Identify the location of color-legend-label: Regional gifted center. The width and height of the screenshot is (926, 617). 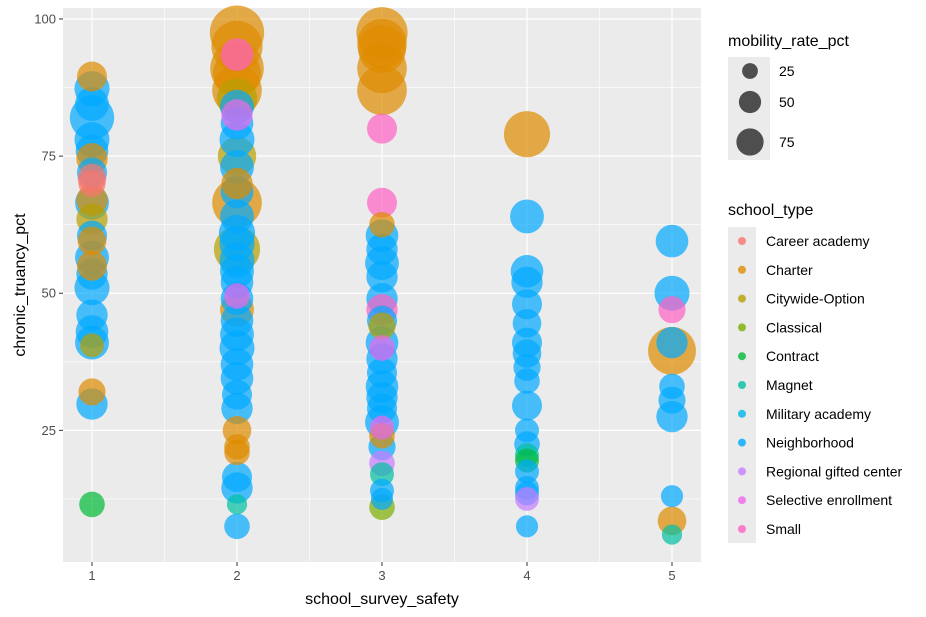
(834, 471).